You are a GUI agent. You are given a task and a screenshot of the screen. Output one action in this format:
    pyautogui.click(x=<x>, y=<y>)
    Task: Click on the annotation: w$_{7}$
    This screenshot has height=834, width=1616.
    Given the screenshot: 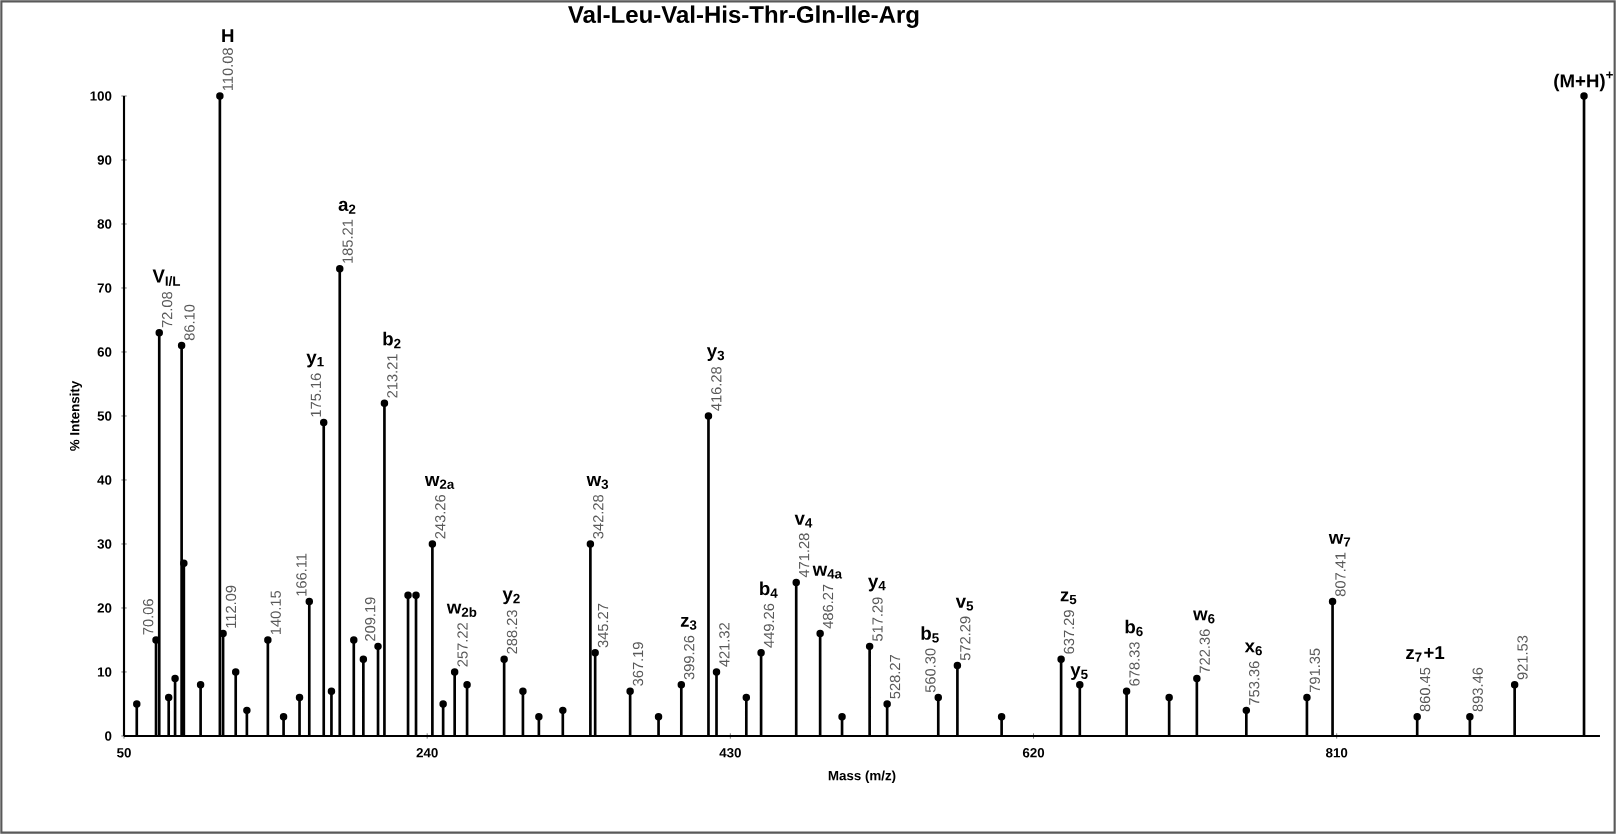 What is the action you would take?
    pyautogui.click(x=1339, y=540)
    